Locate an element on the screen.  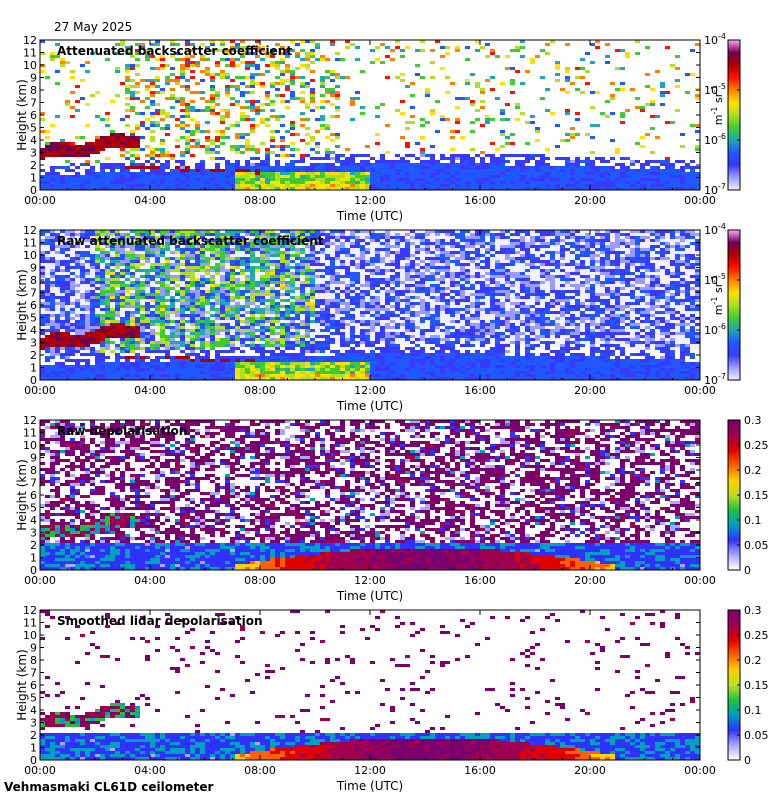
panel-title: Attenuated backscatter coefficient is located at coordinates (174, 51).